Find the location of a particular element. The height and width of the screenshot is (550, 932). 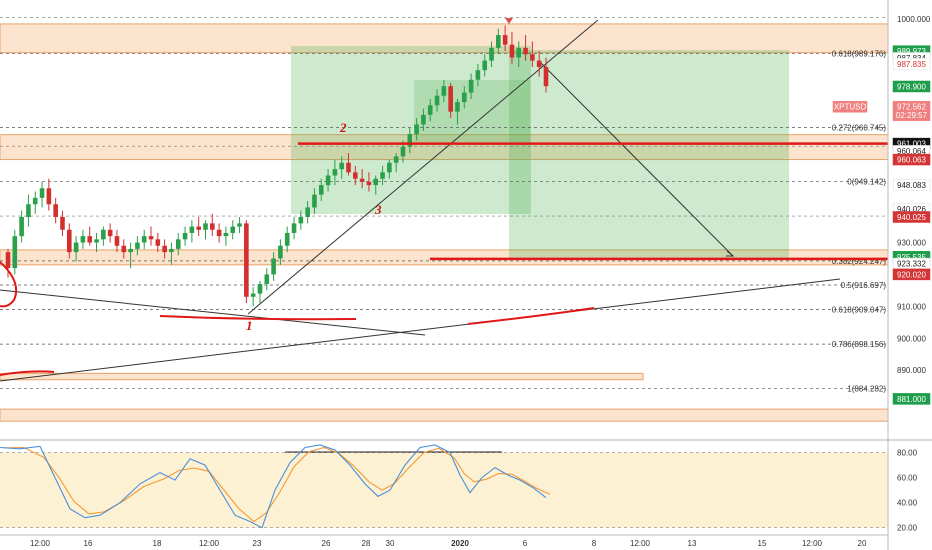

fib-label-3: 0.382(924.247) is located at coordinates (859, 261).